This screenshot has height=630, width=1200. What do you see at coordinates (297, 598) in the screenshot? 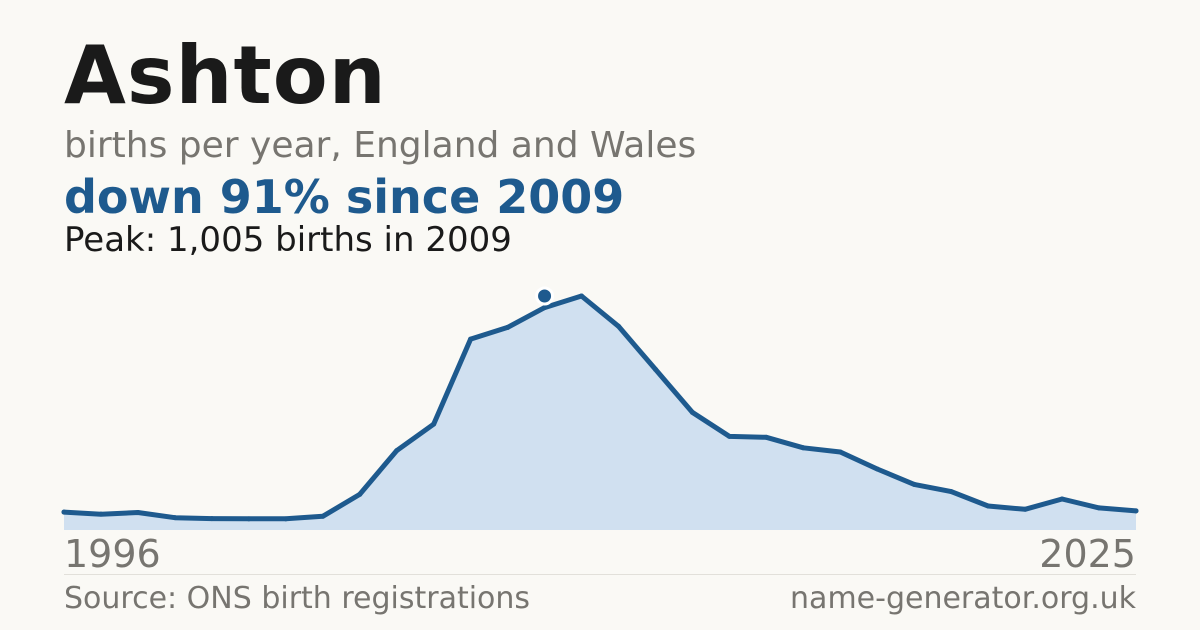
I see `source-note: Source: ONS birth registrations` at bounding box center [297, 598].